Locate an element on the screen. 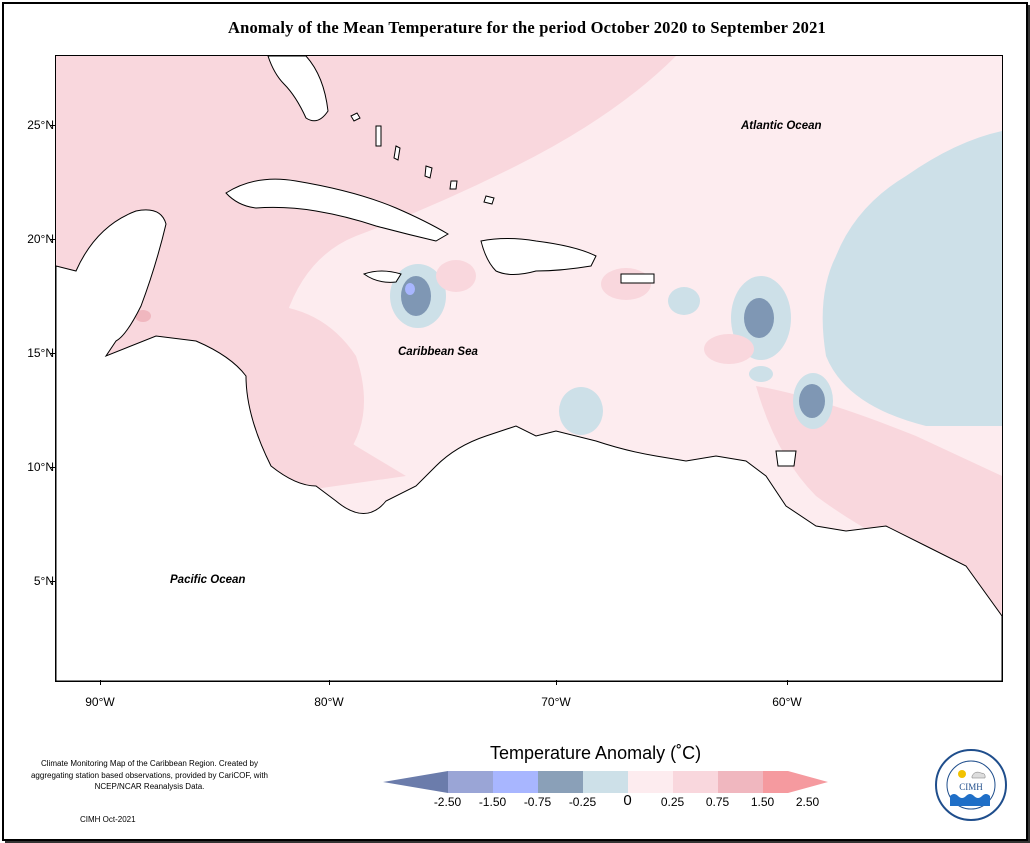  cimh-logo: CIMH is located at coordinates (971, 785).